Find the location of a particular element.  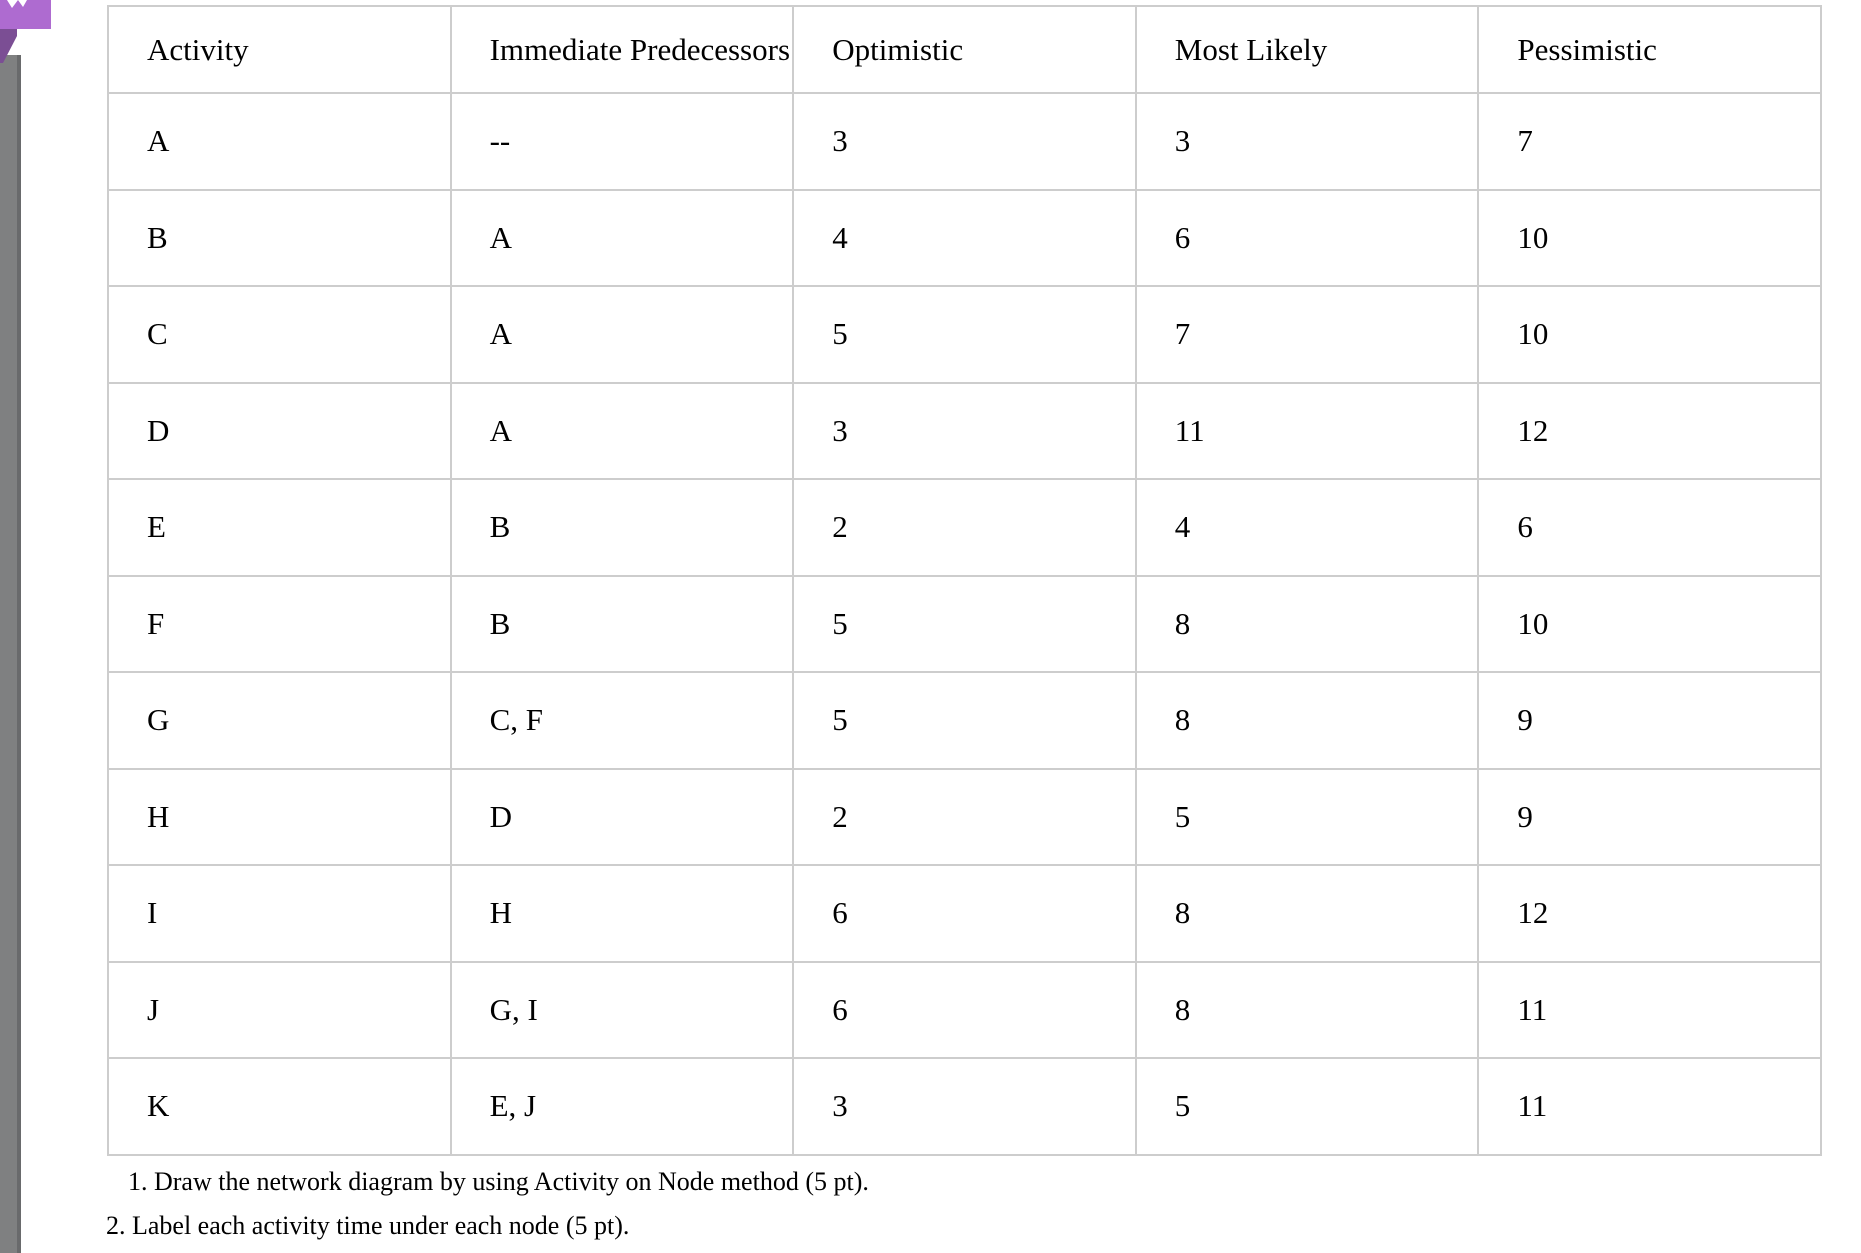

cell-activity: B is located at coordinates (279, 237).